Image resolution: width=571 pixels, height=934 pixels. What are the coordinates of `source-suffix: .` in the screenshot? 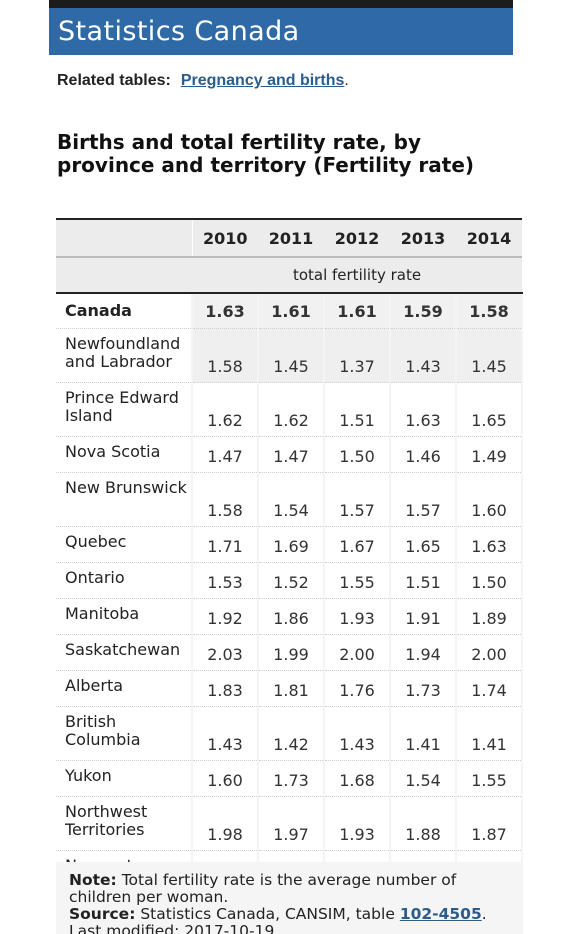 It's located at (484, 914).